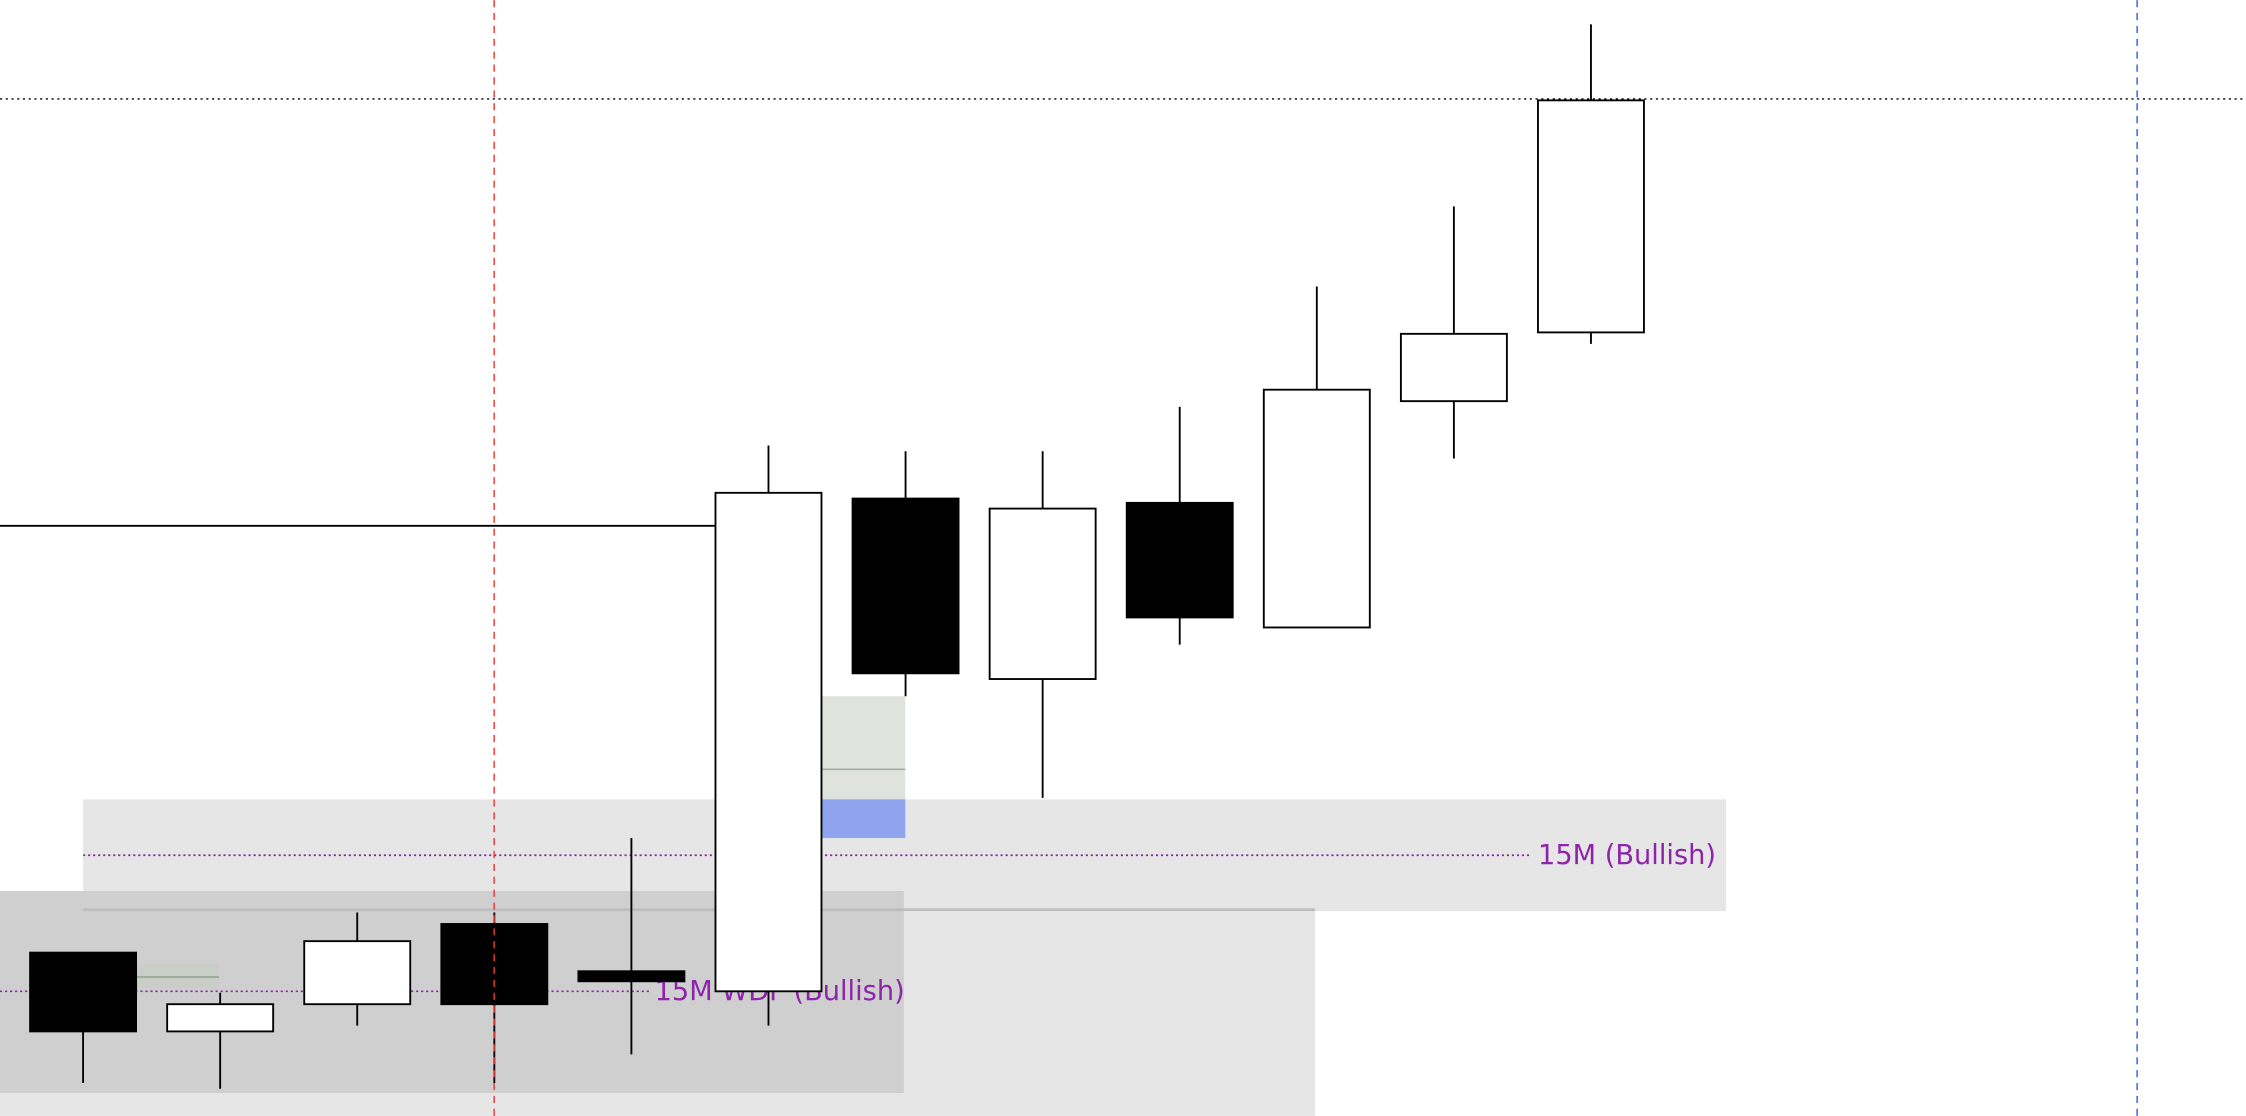 The height and width of the screenshot is (1116, 2246). I want to click on zone, so click(863, 819).